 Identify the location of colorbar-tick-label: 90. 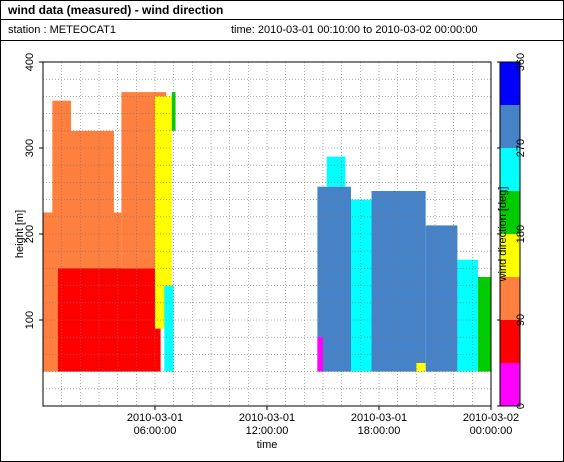
(521, 320).